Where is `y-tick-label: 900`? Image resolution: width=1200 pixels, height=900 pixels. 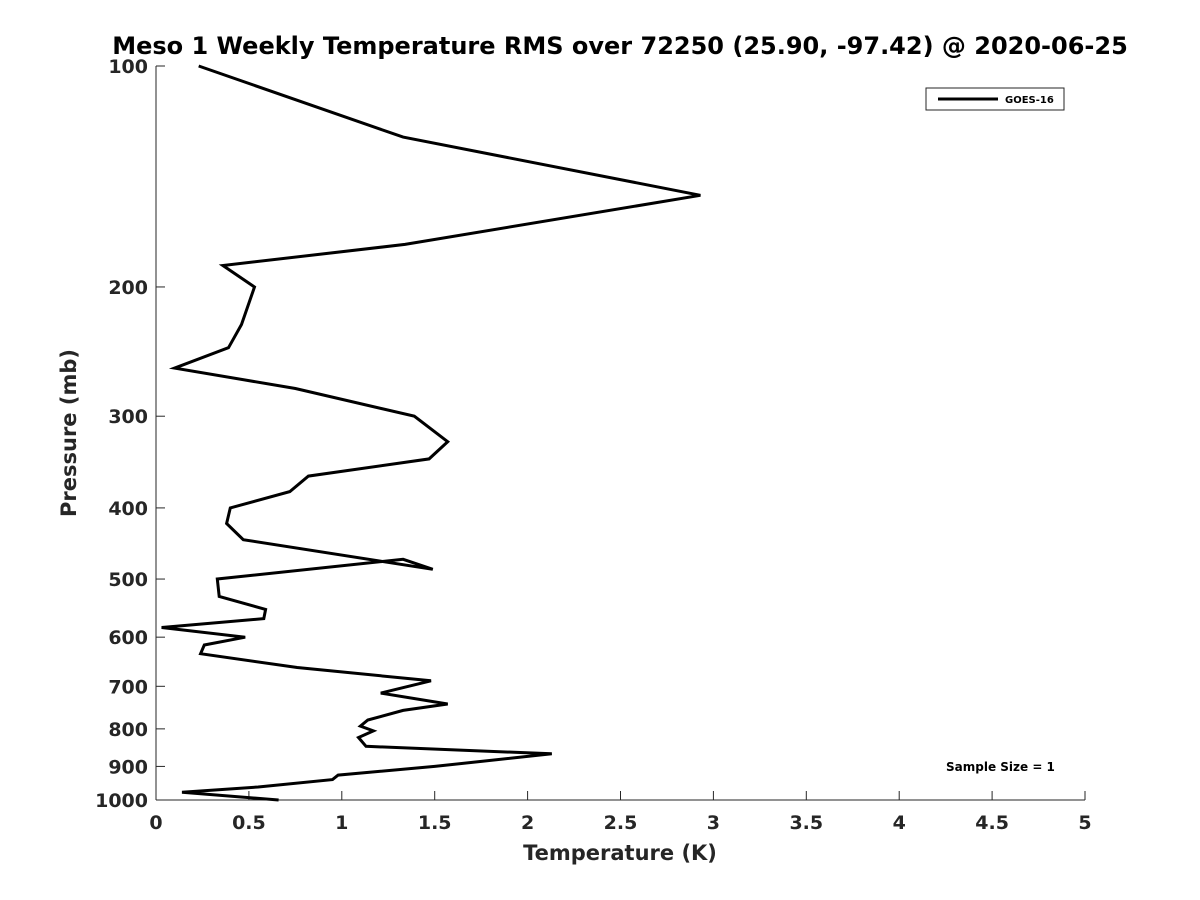 y-tick-label: 900 is located at coordinates (128, 767).